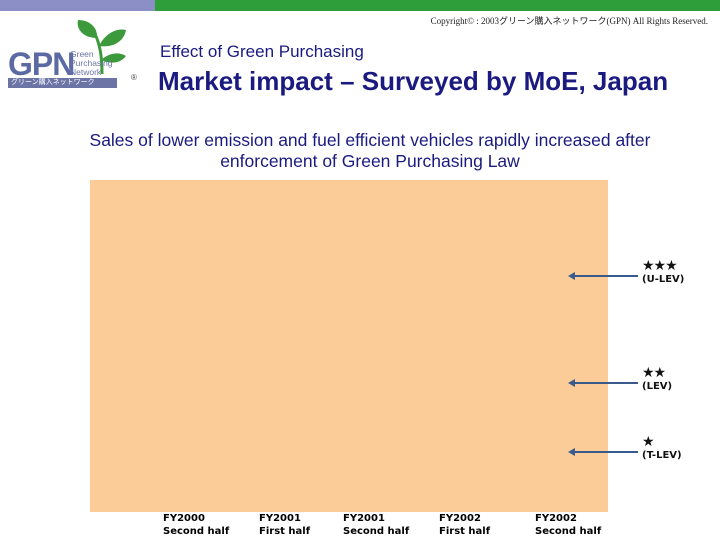 The height and width of the screenshot is (540, 720). What do you see at coordinates (662, 455) in the screenshot?
I see `legend-label: (T-LEV)` at bounding box center [662, 455].